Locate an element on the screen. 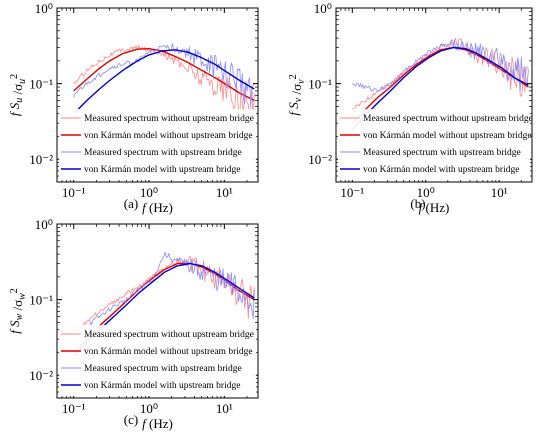 This screenshot has width=550, height=433. panel-label: (a) is located at coordinates (131, 203).